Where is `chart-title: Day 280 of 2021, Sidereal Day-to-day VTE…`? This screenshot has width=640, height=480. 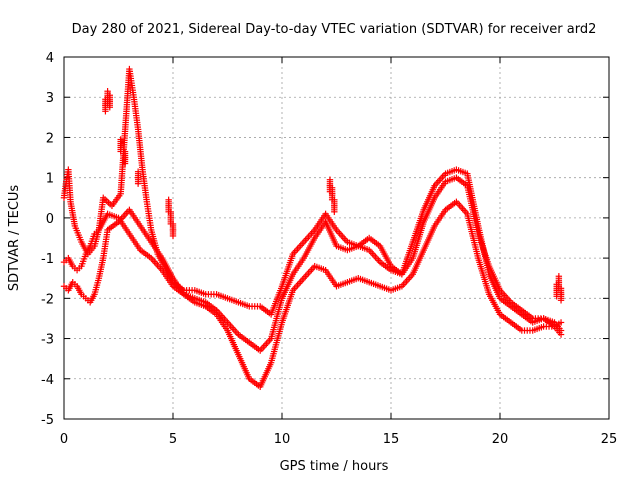 chart-title: Day 280 of 2021, Sidereal Day-to-day VTE… is located at coordinates (334, 29).